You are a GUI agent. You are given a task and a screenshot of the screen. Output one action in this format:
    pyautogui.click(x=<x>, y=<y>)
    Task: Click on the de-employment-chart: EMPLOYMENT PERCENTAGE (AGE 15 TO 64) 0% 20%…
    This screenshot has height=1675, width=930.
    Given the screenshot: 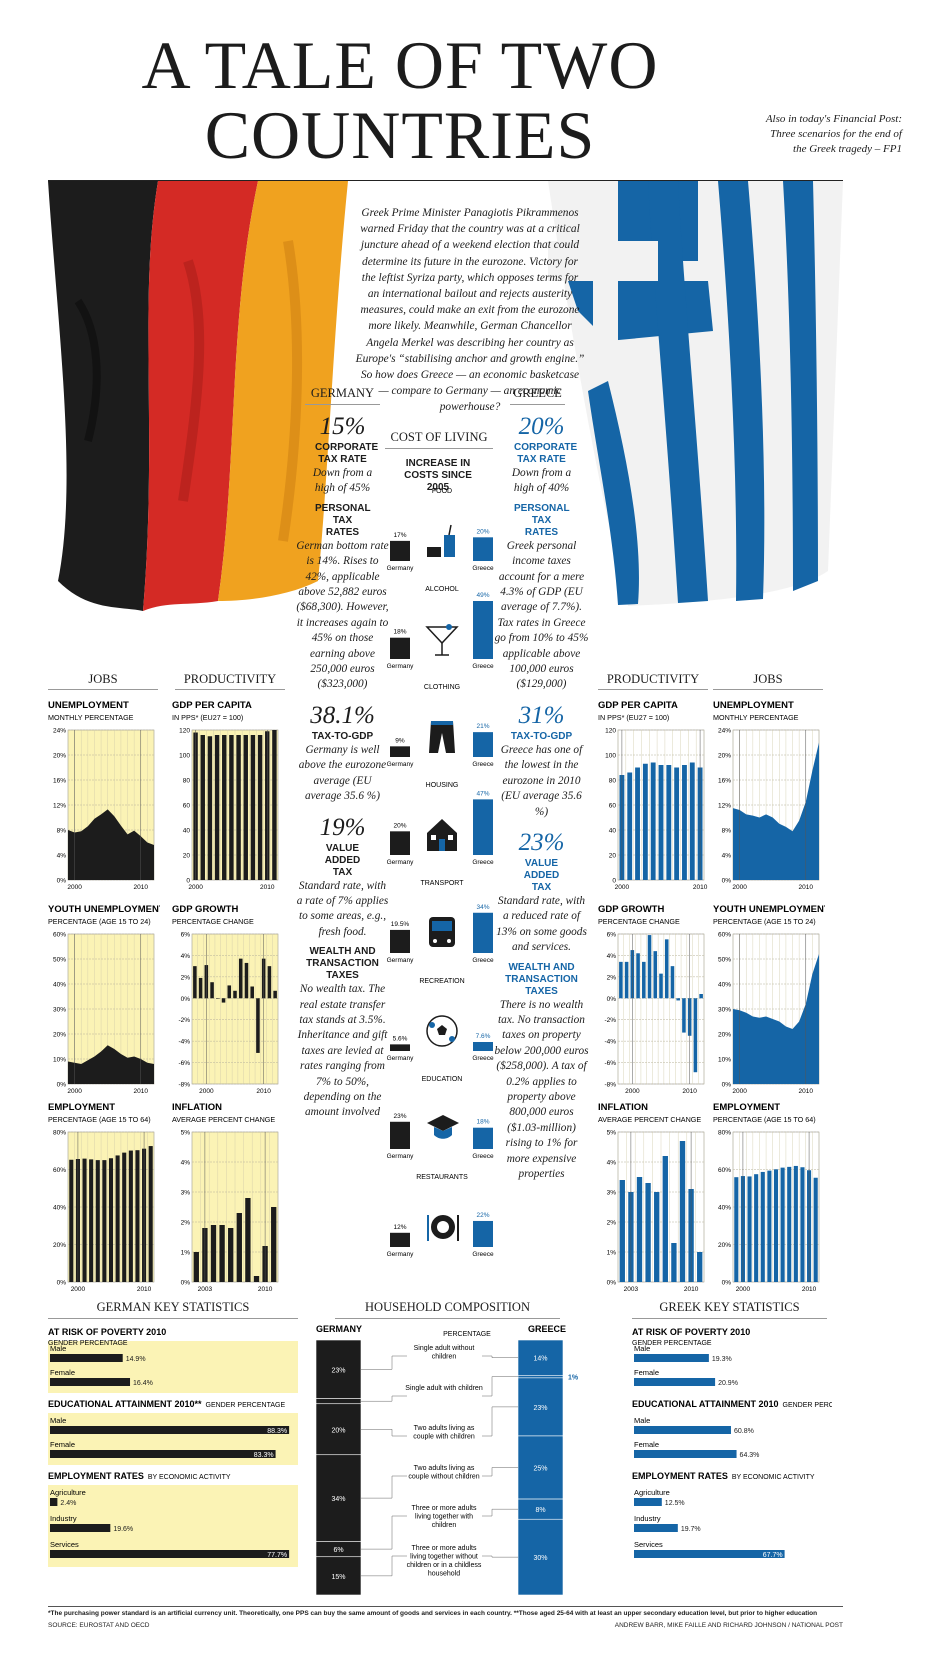 What is the action you would take?
    pyautogui.click(x=104, y=1199)
    